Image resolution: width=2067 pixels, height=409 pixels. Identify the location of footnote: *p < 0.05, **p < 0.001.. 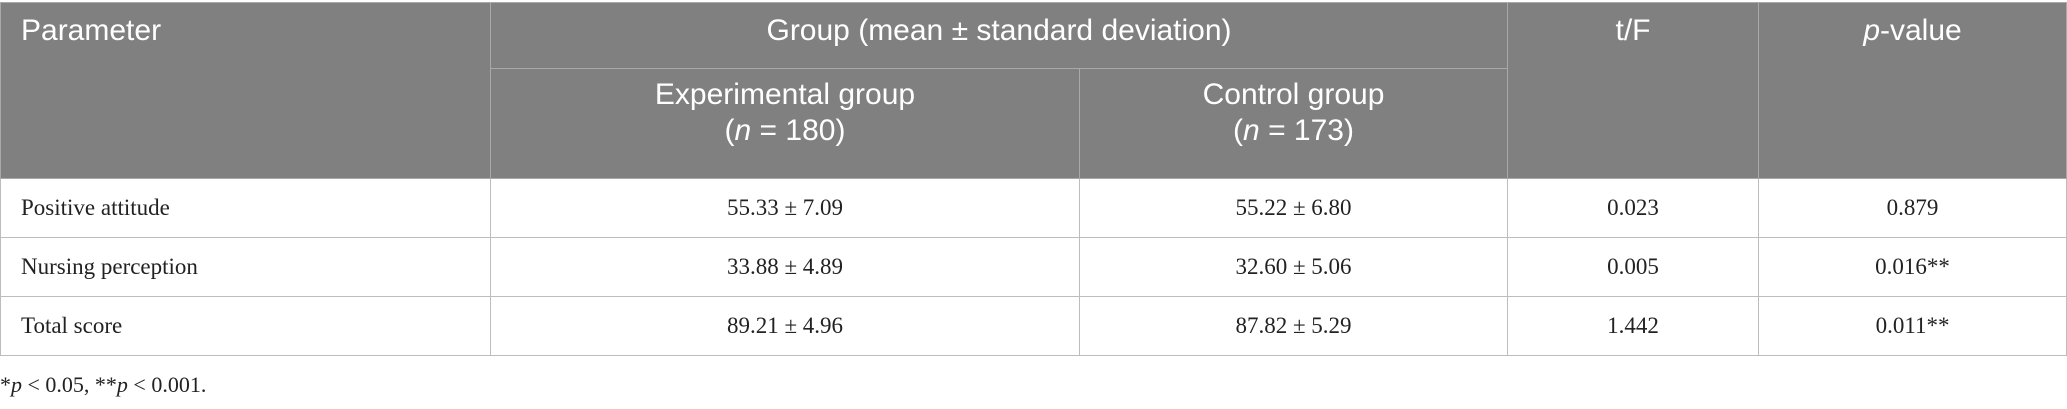
(103, 385).